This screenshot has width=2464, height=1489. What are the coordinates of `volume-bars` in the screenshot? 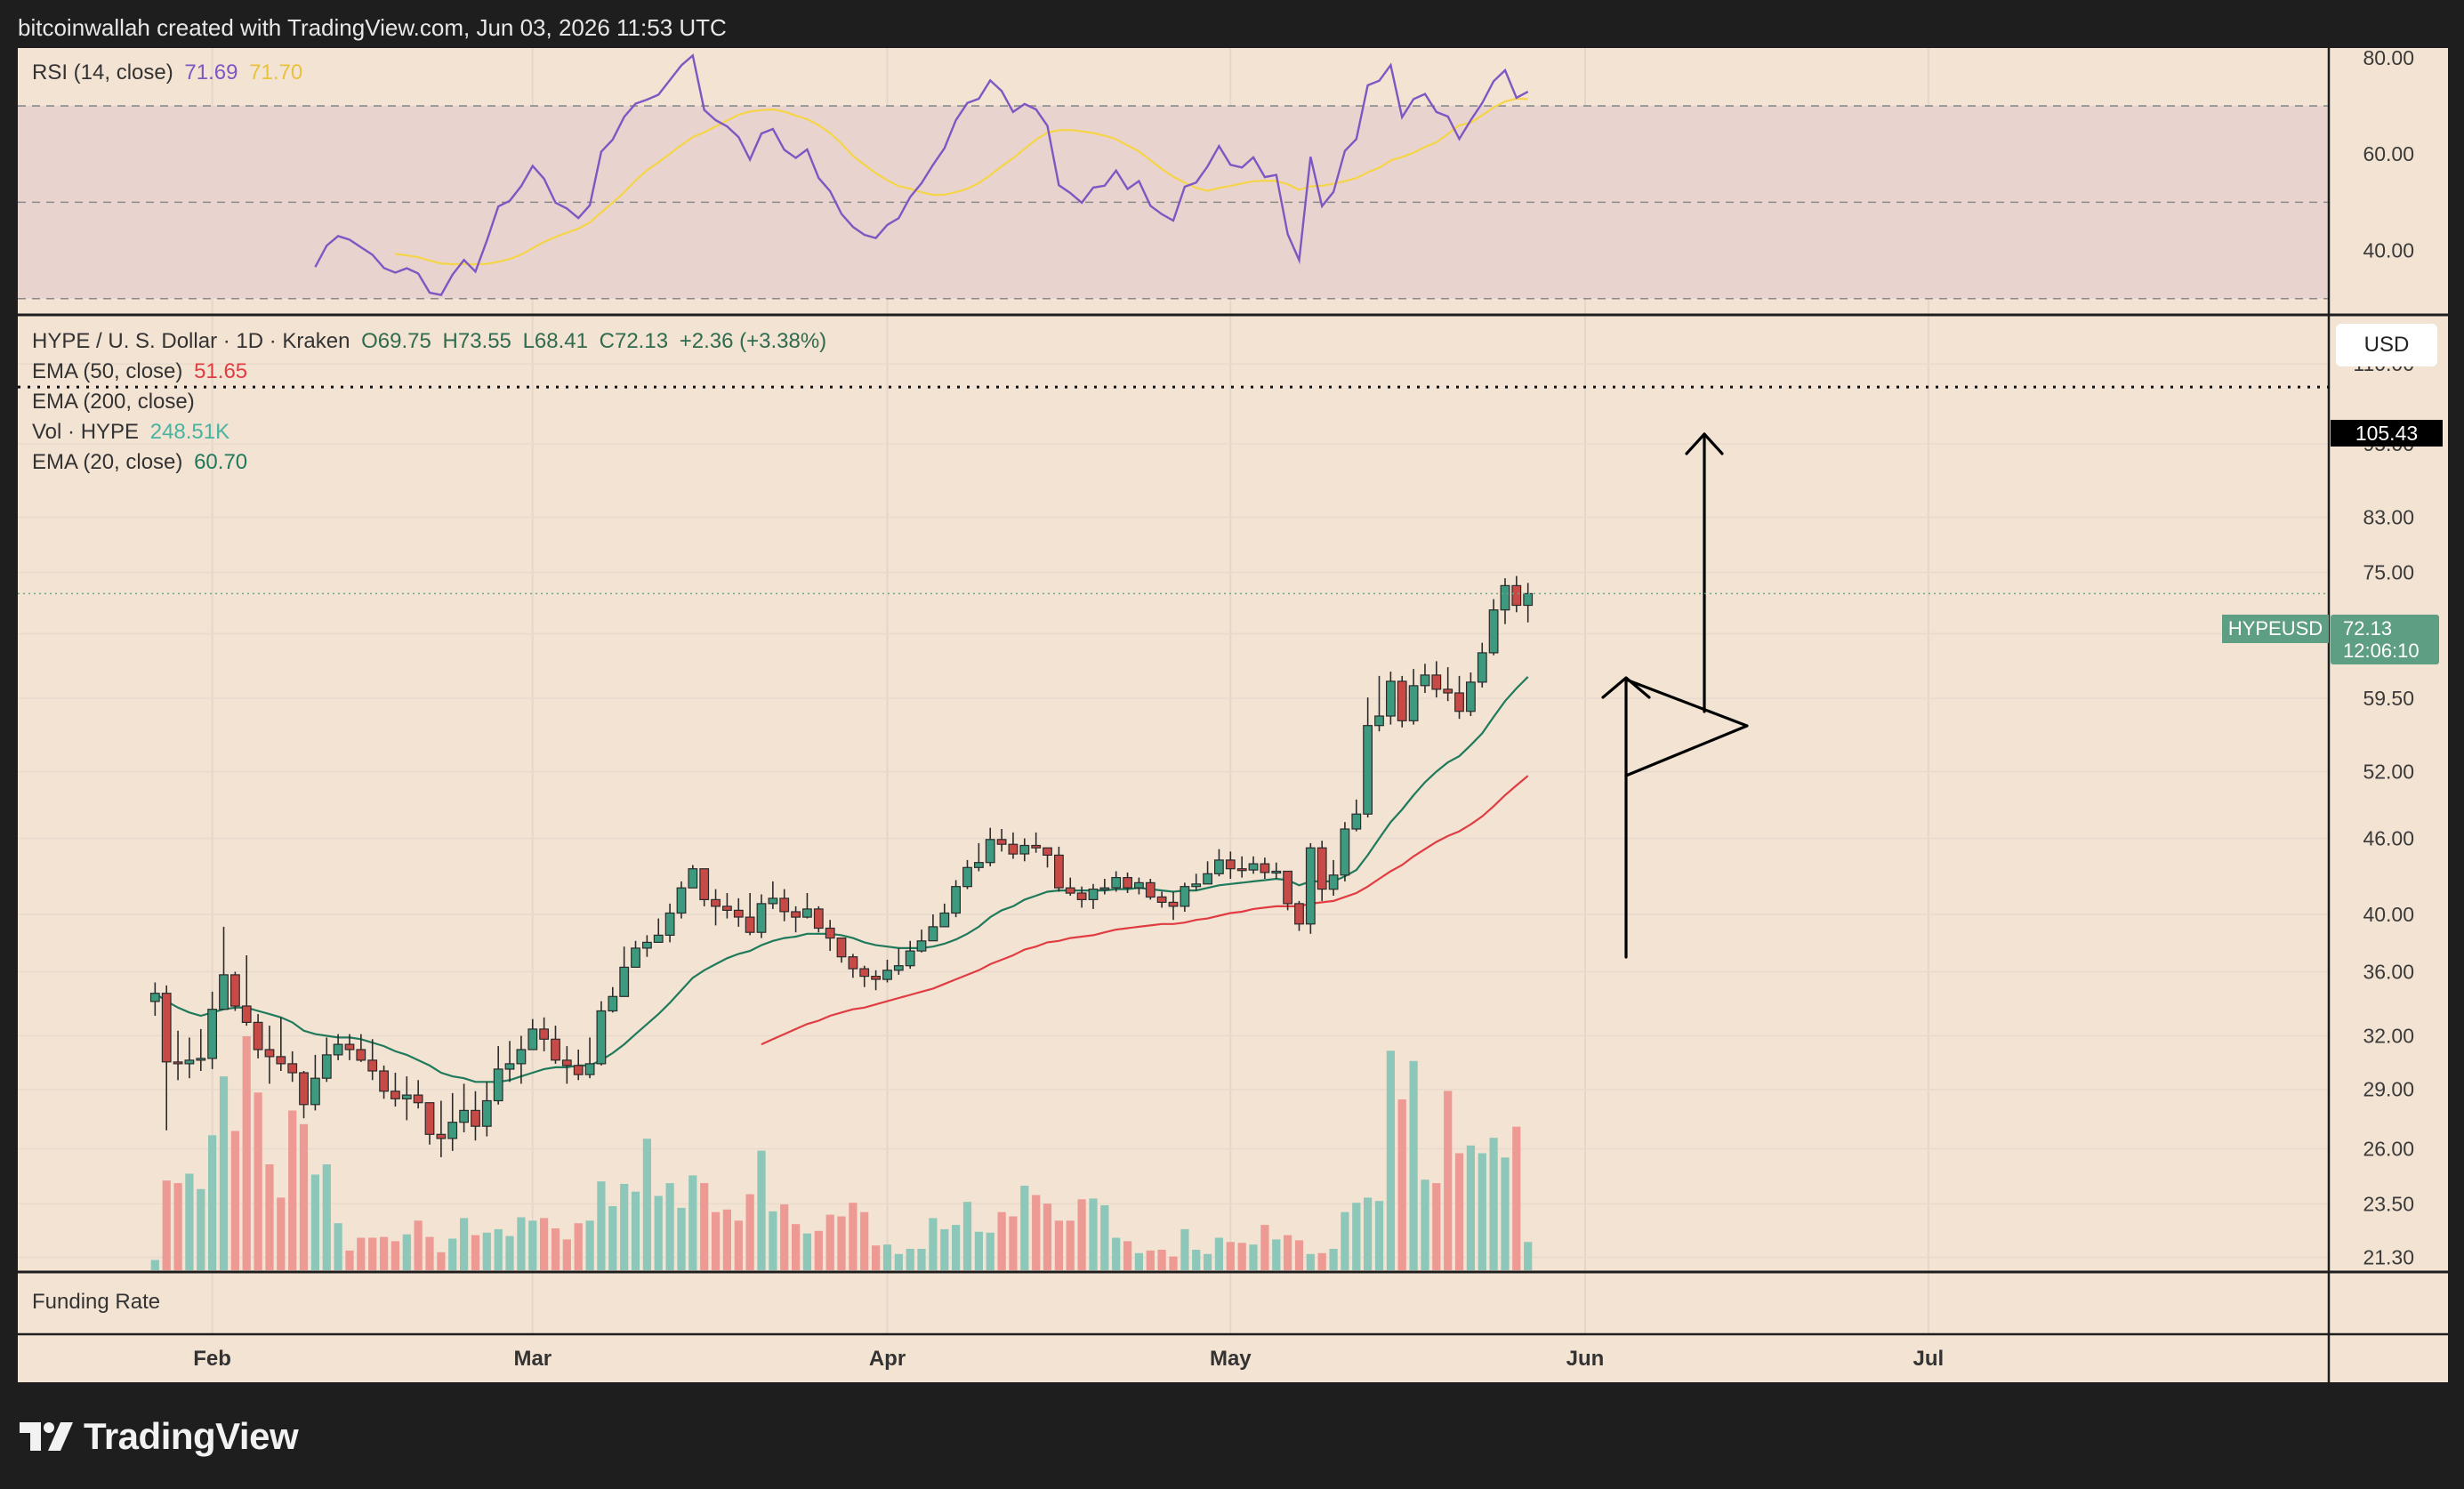 It's located at (841, 1153).